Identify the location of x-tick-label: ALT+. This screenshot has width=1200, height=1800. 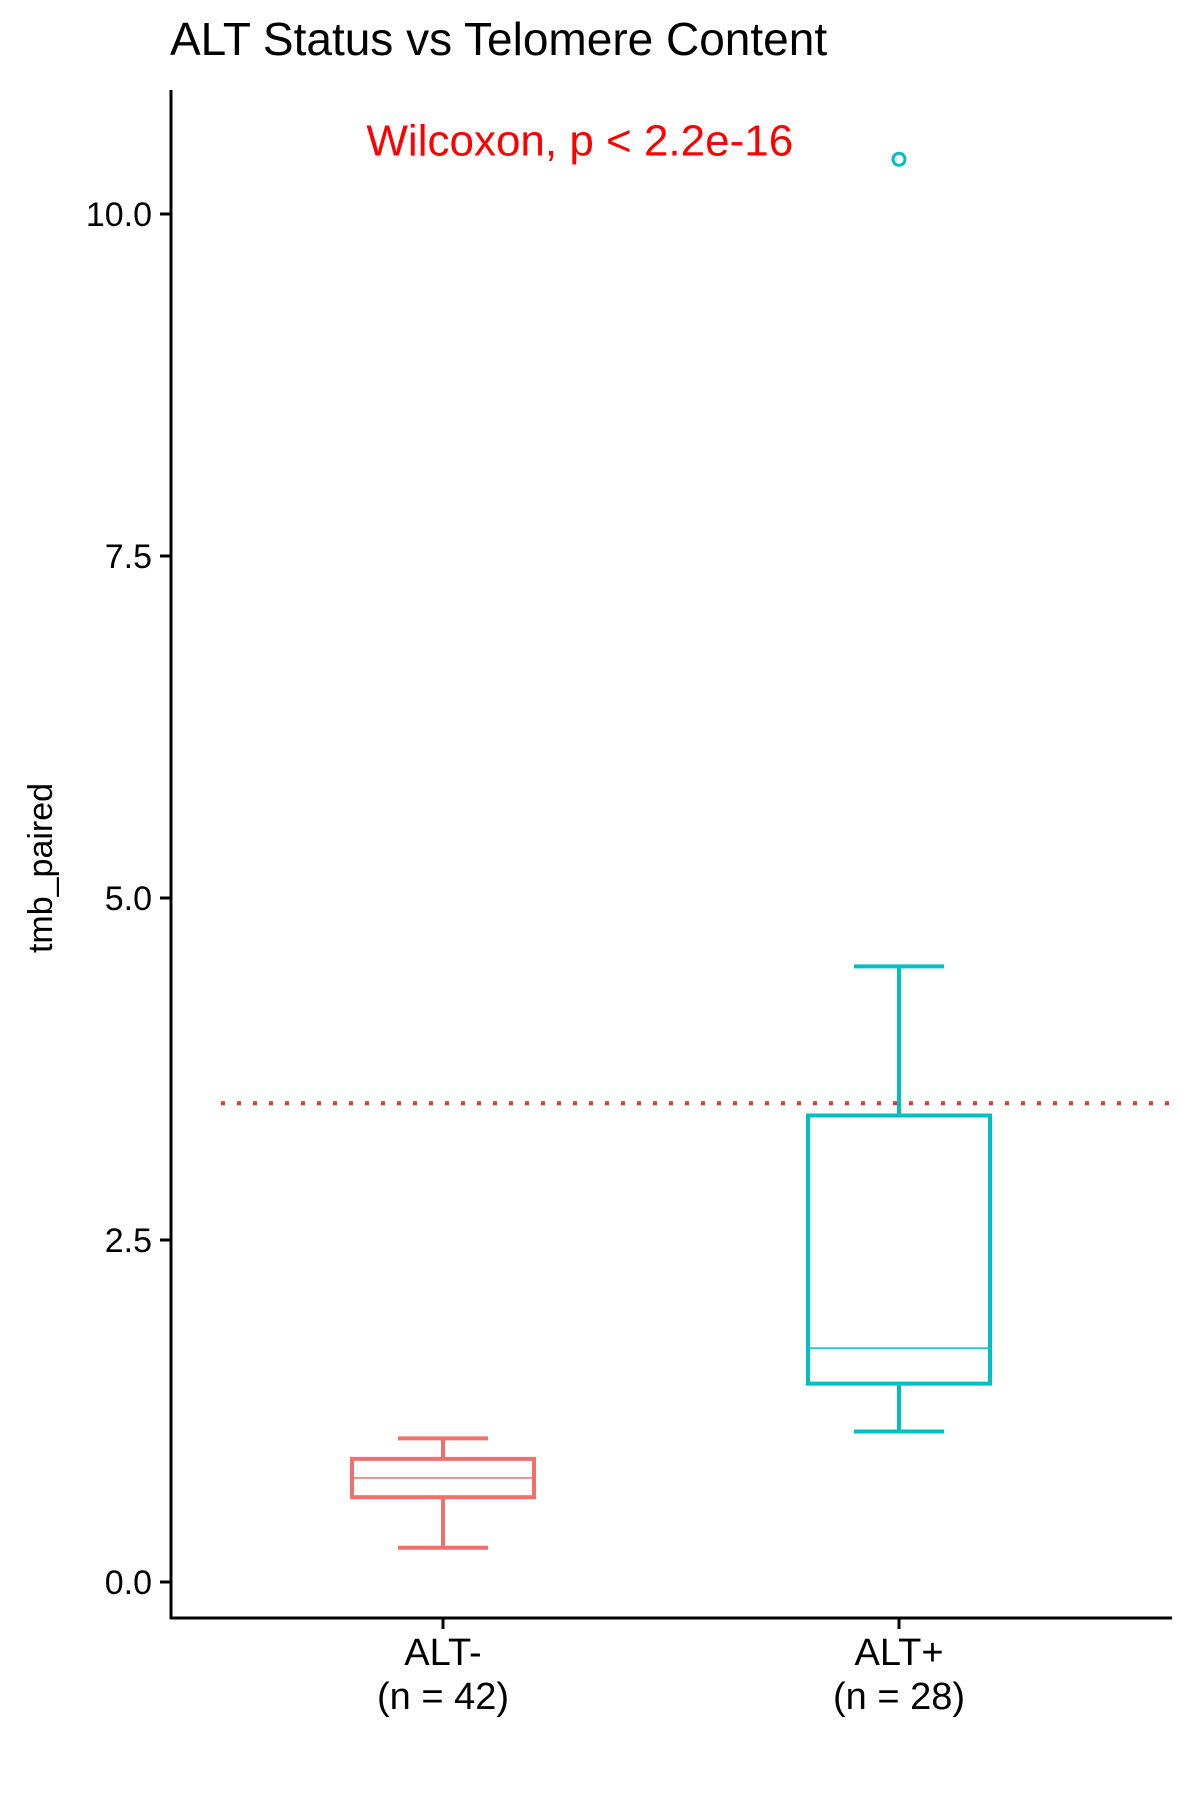
(898, 1653).